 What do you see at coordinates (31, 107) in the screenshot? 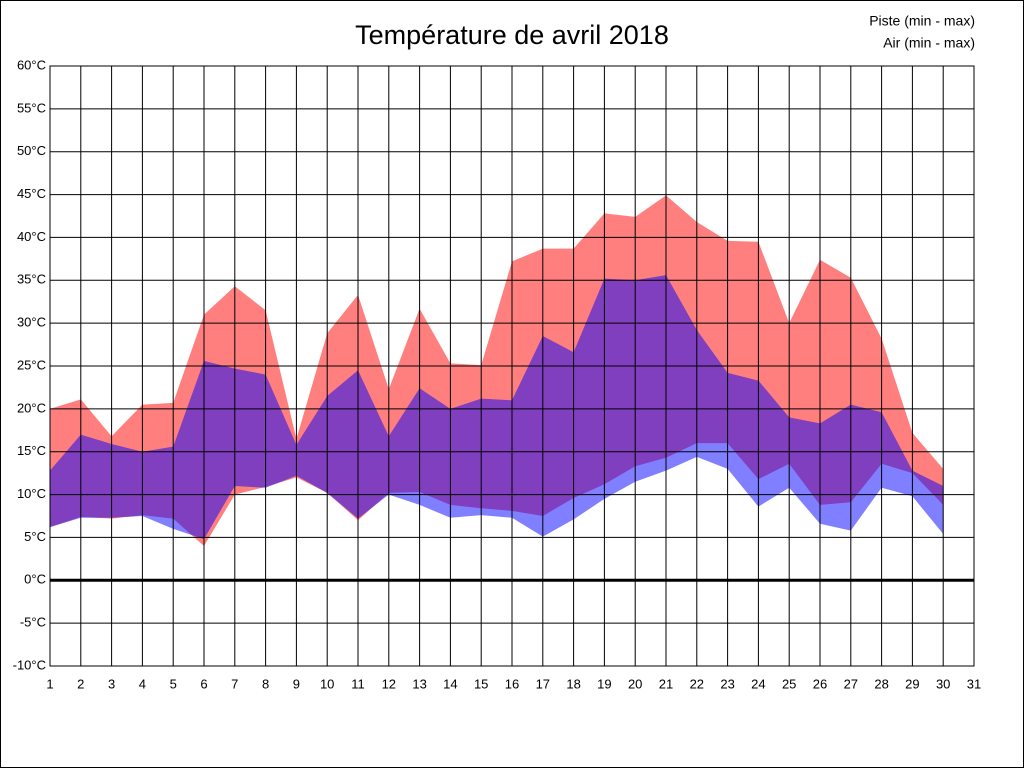
I see `y-tick-label: 55°C` at bounding box center [31, 107].